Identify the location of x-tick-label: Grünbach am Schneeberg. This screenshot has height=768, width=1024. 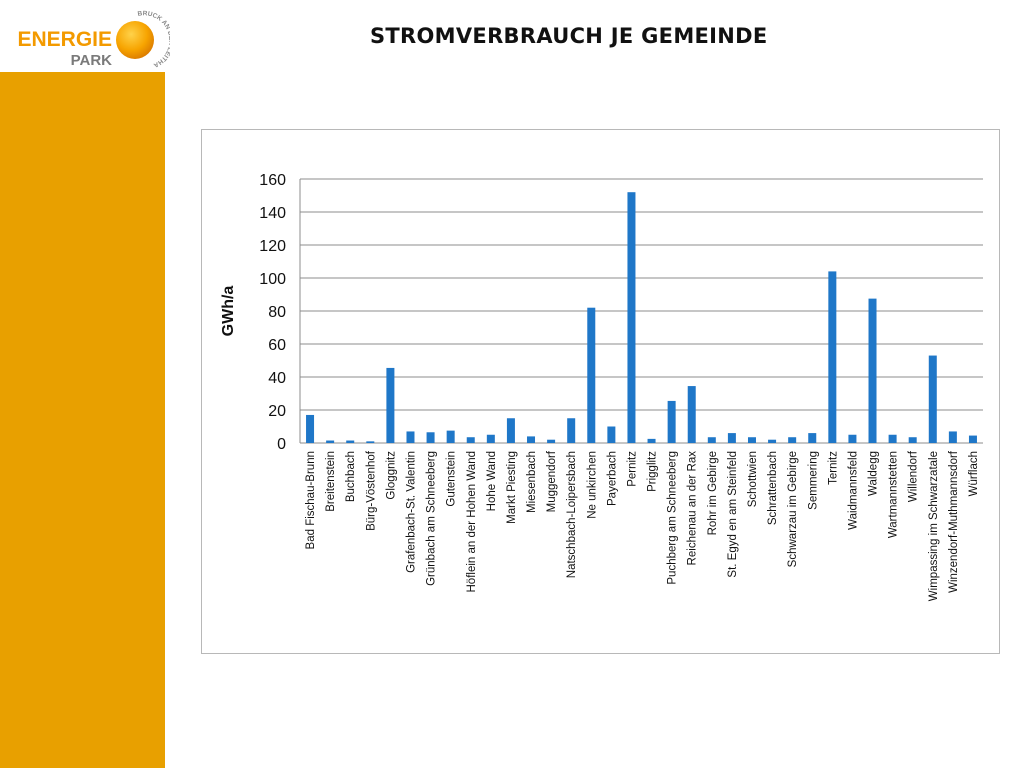
(432, 518).